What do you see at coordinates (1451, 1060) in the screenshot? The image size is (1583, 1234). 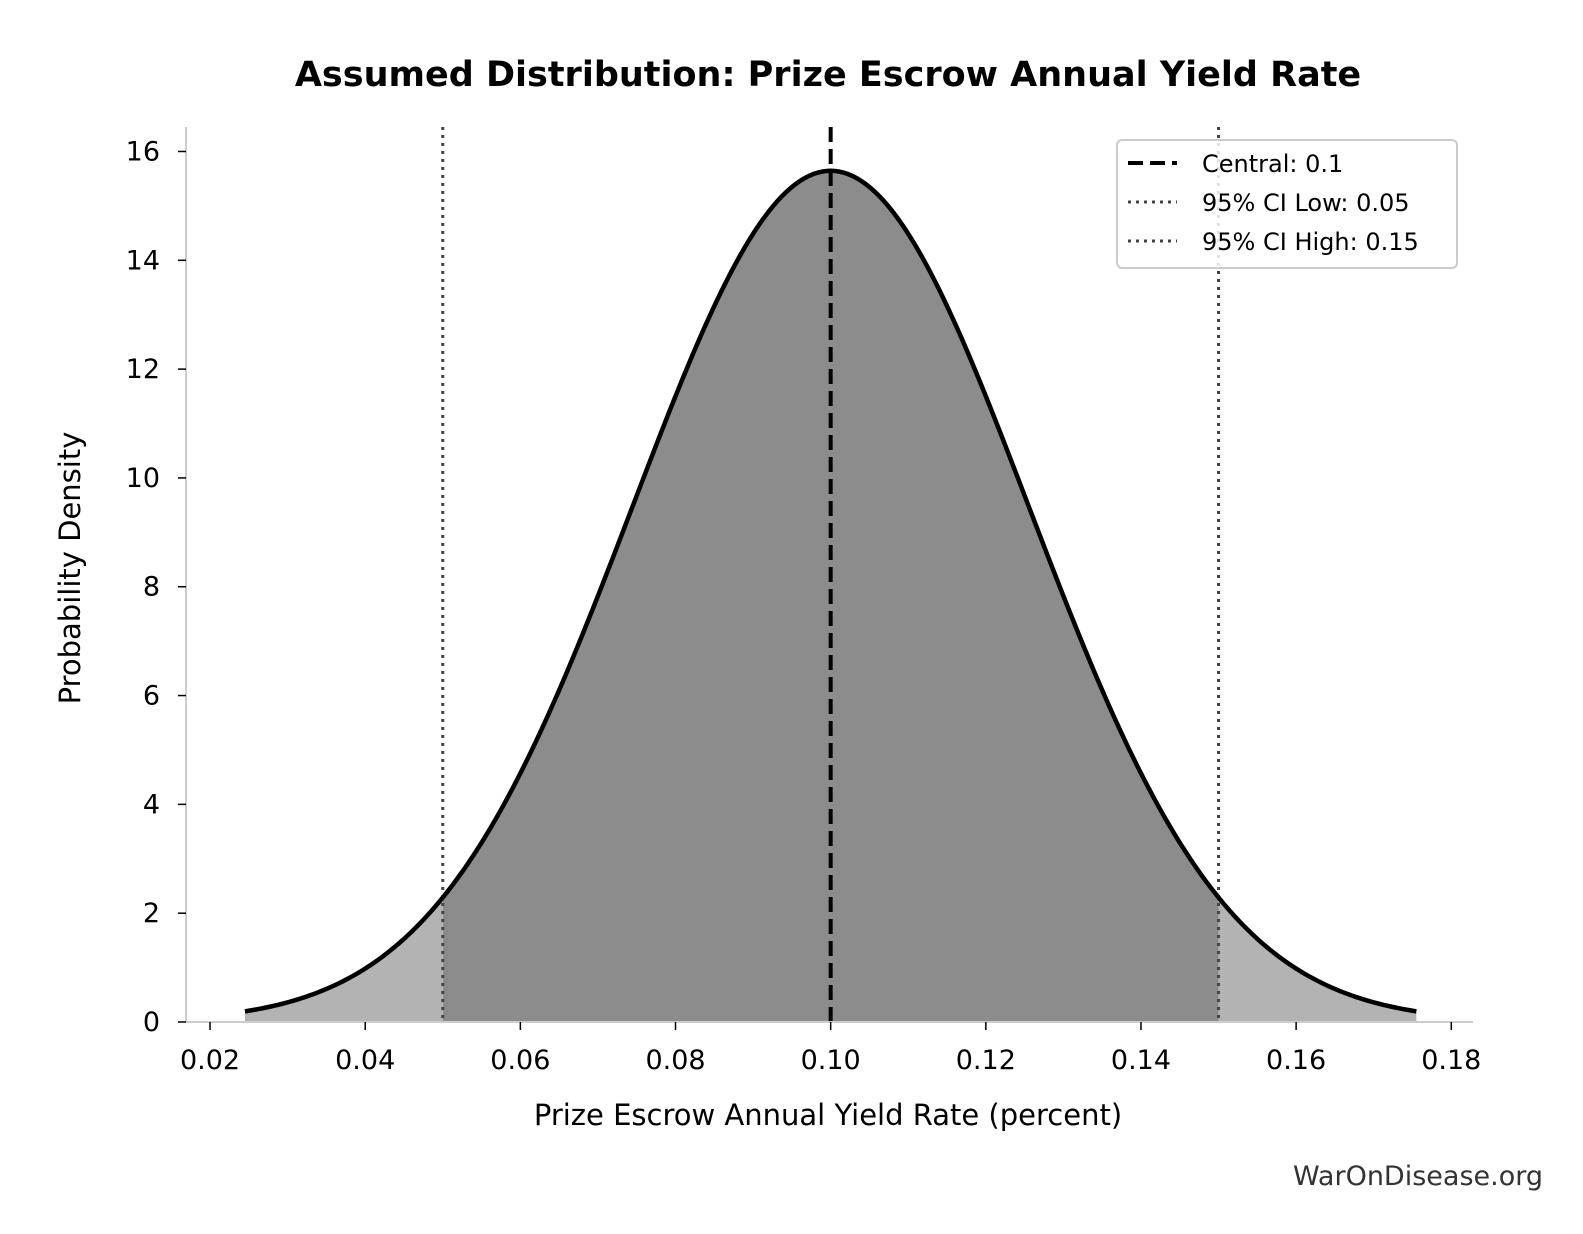 I see `x-tick-label: 0.18` at bounding box center [1451, 1060].